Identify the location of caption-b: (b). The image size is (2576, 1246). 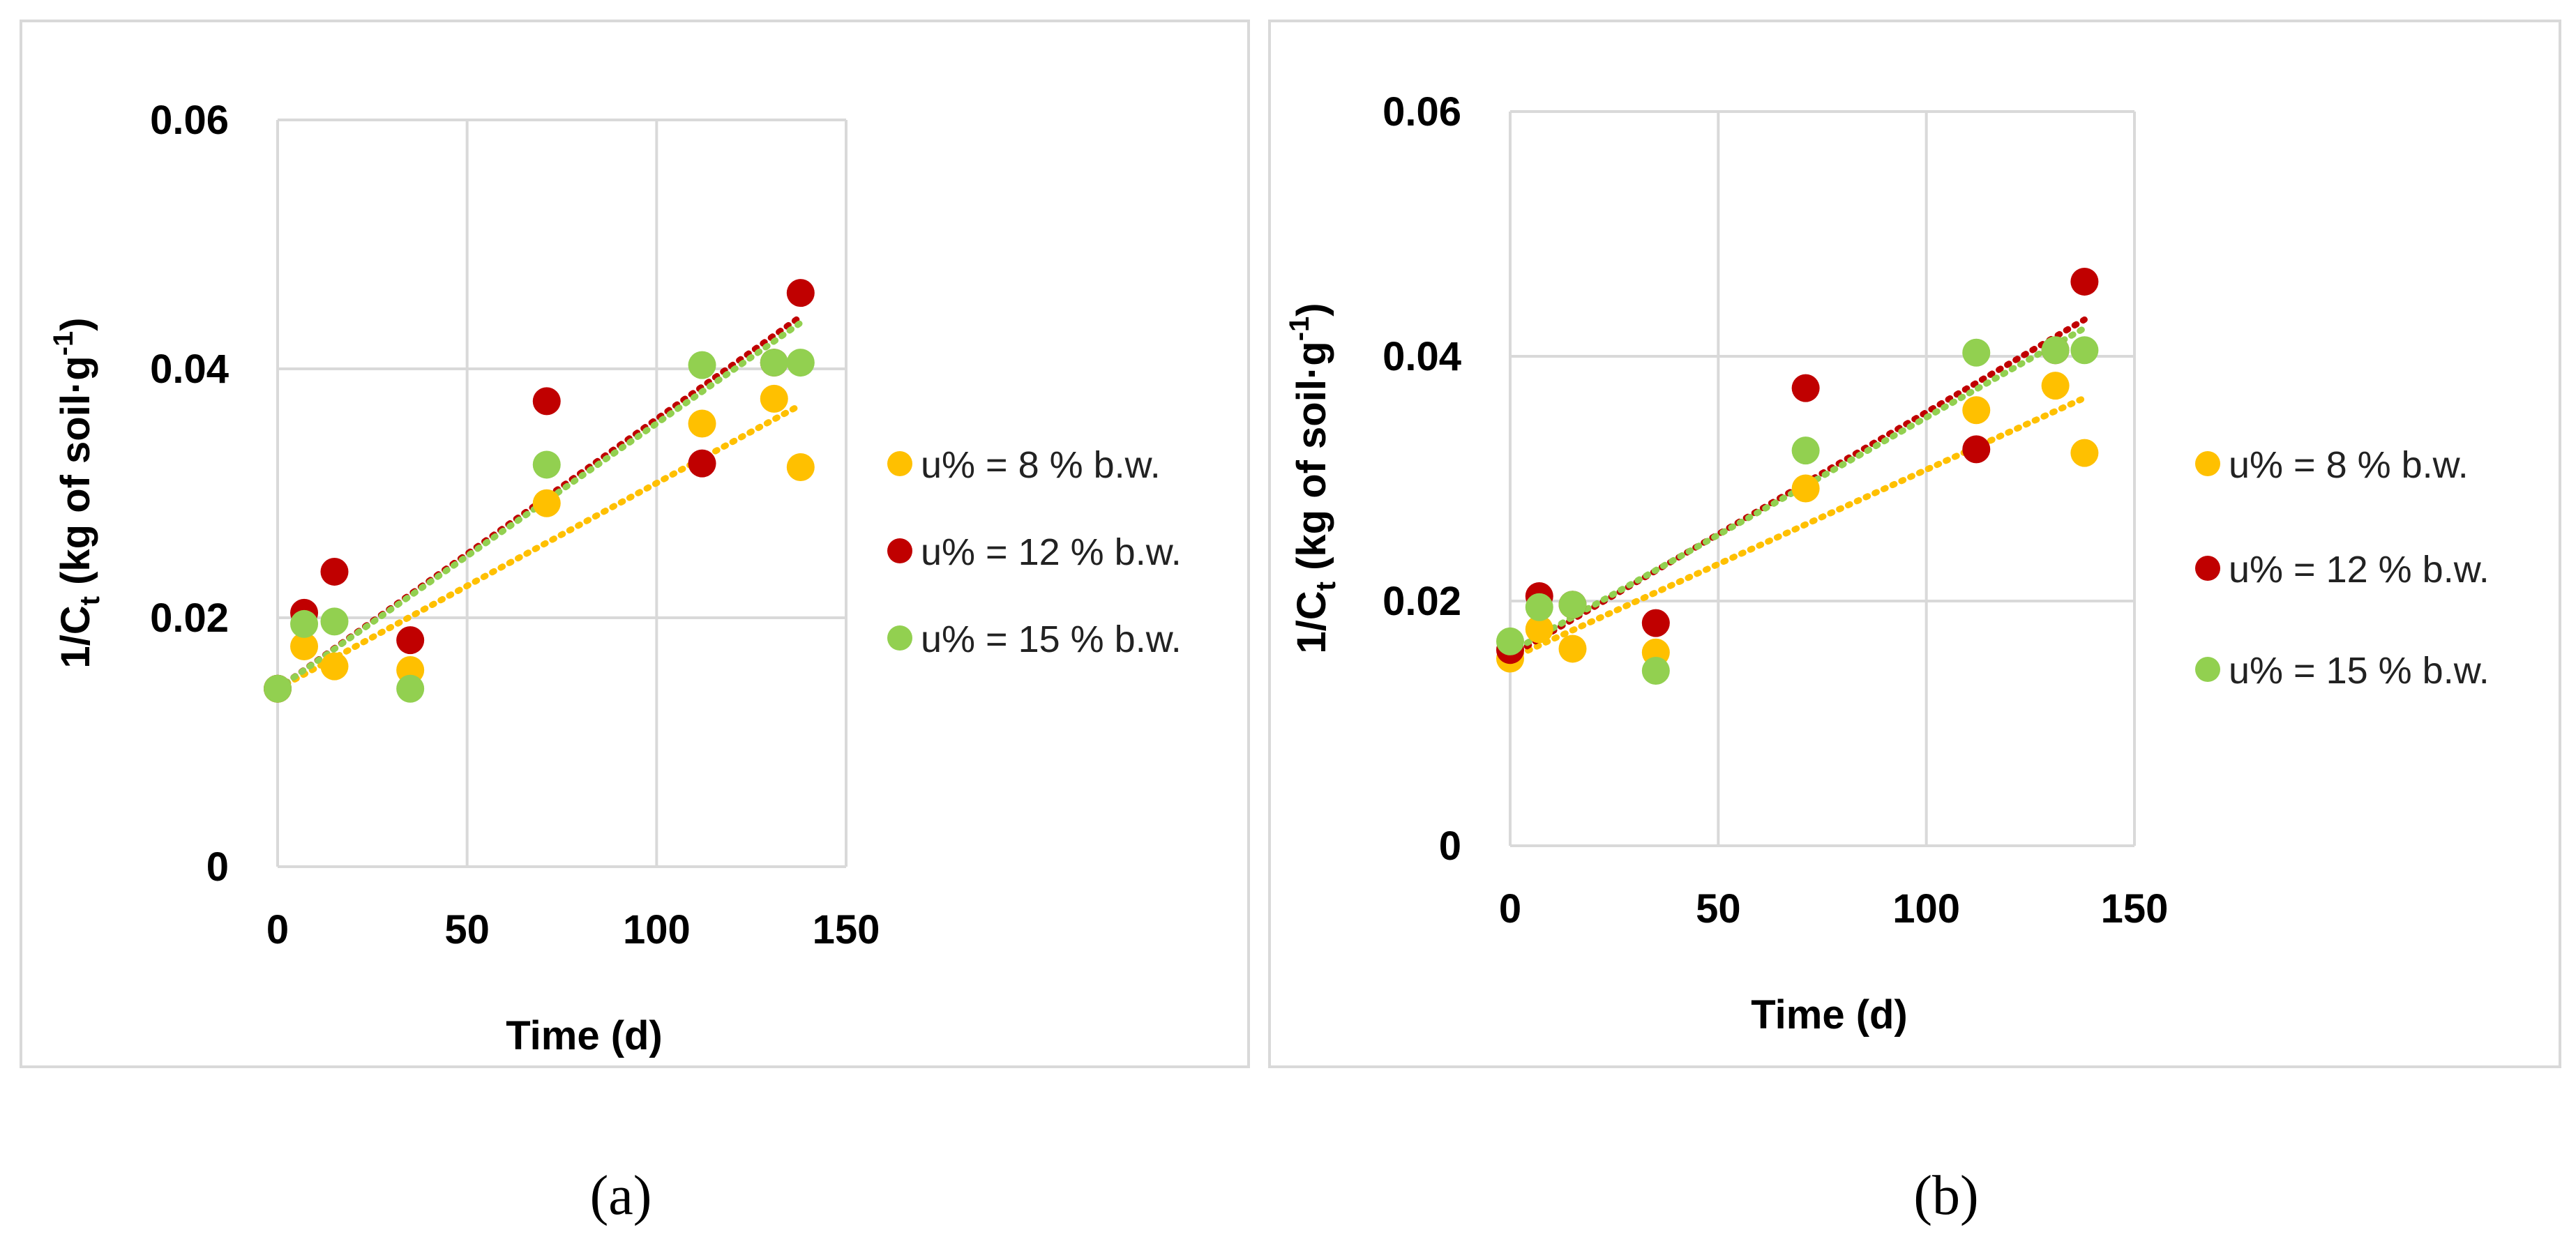
(1946, 1195).